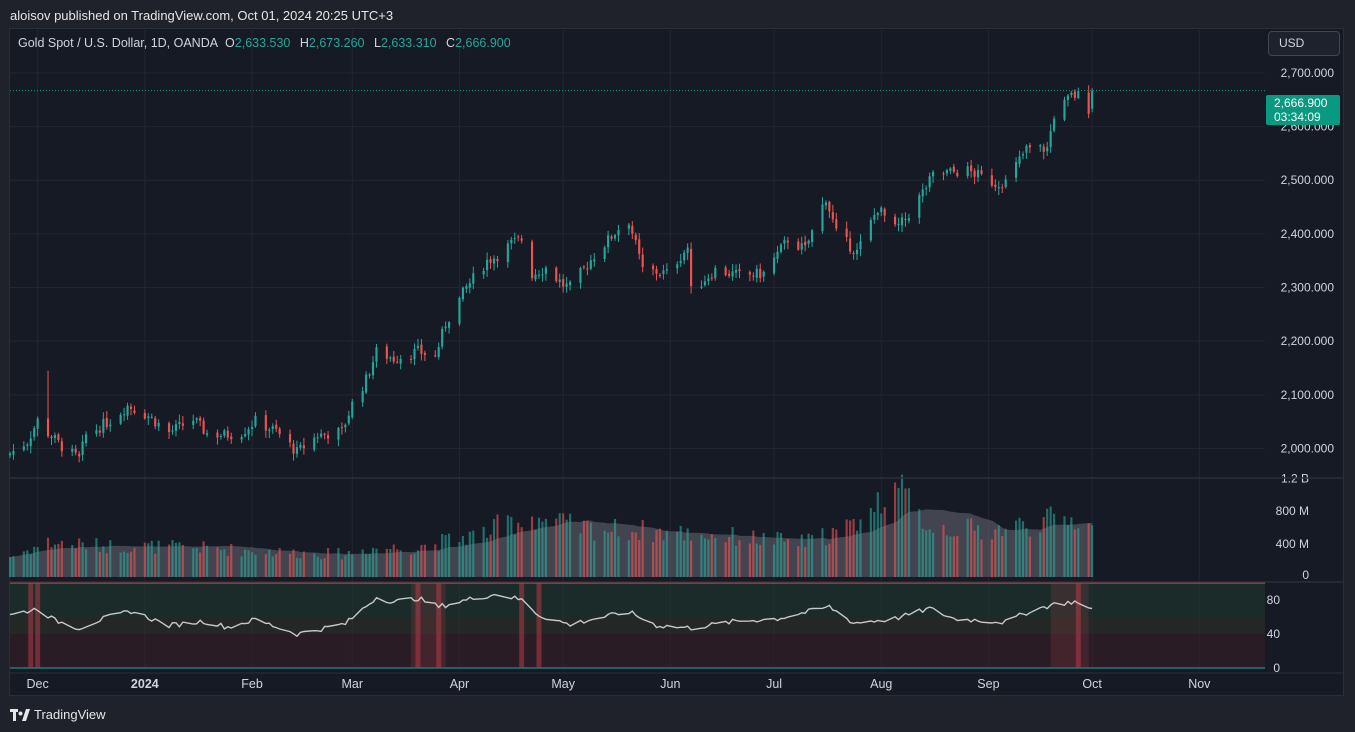 This screenshot has width=1355, height=732. Describe the element at coordinates (451, 43) in the screenshot. I see `close-label: C` at that location.